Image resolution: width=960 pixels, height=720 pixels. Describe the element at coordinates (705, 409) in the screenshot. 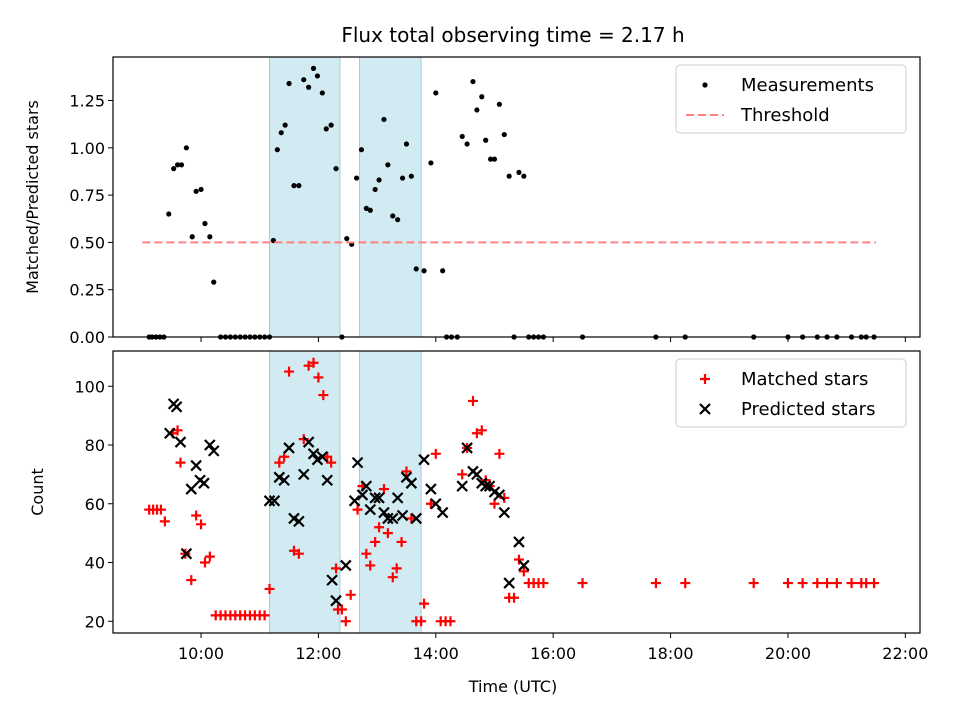

I see `legend-predicted-stars-swatch` at that location.